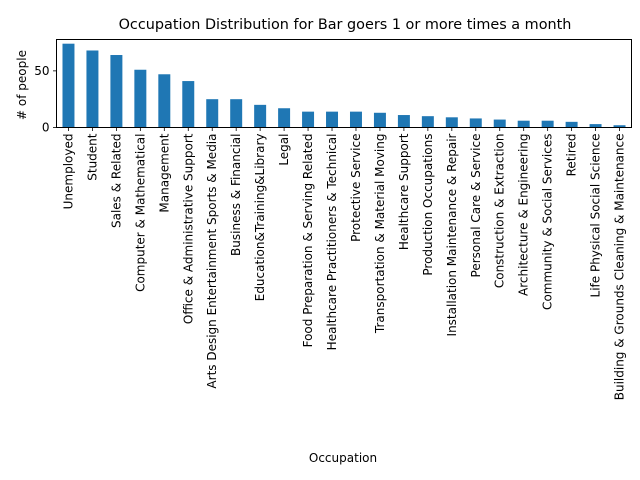  Describe the element at coordinates (116, 181) in the screenshot. I see `x-tick-label: Sales & Related` at that location.